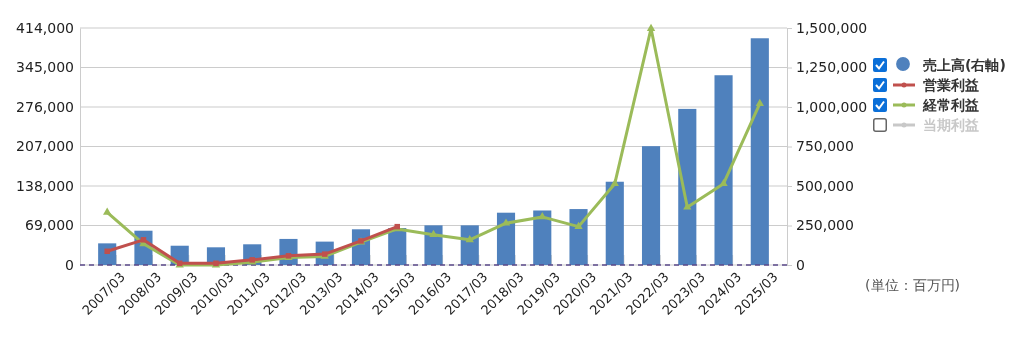 The image size is (1024, 338). Describe the element at coordinates (69, 264) in the screenshot. I see `y-tick-label: 0` at that location.